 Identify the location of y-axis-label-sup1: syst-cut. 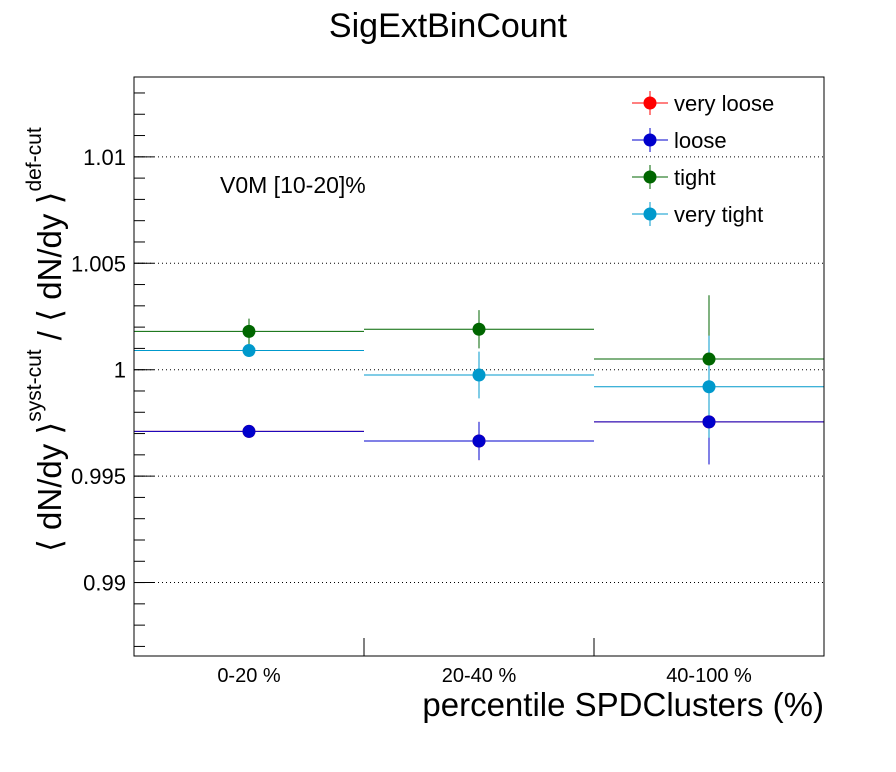
(34, 385).